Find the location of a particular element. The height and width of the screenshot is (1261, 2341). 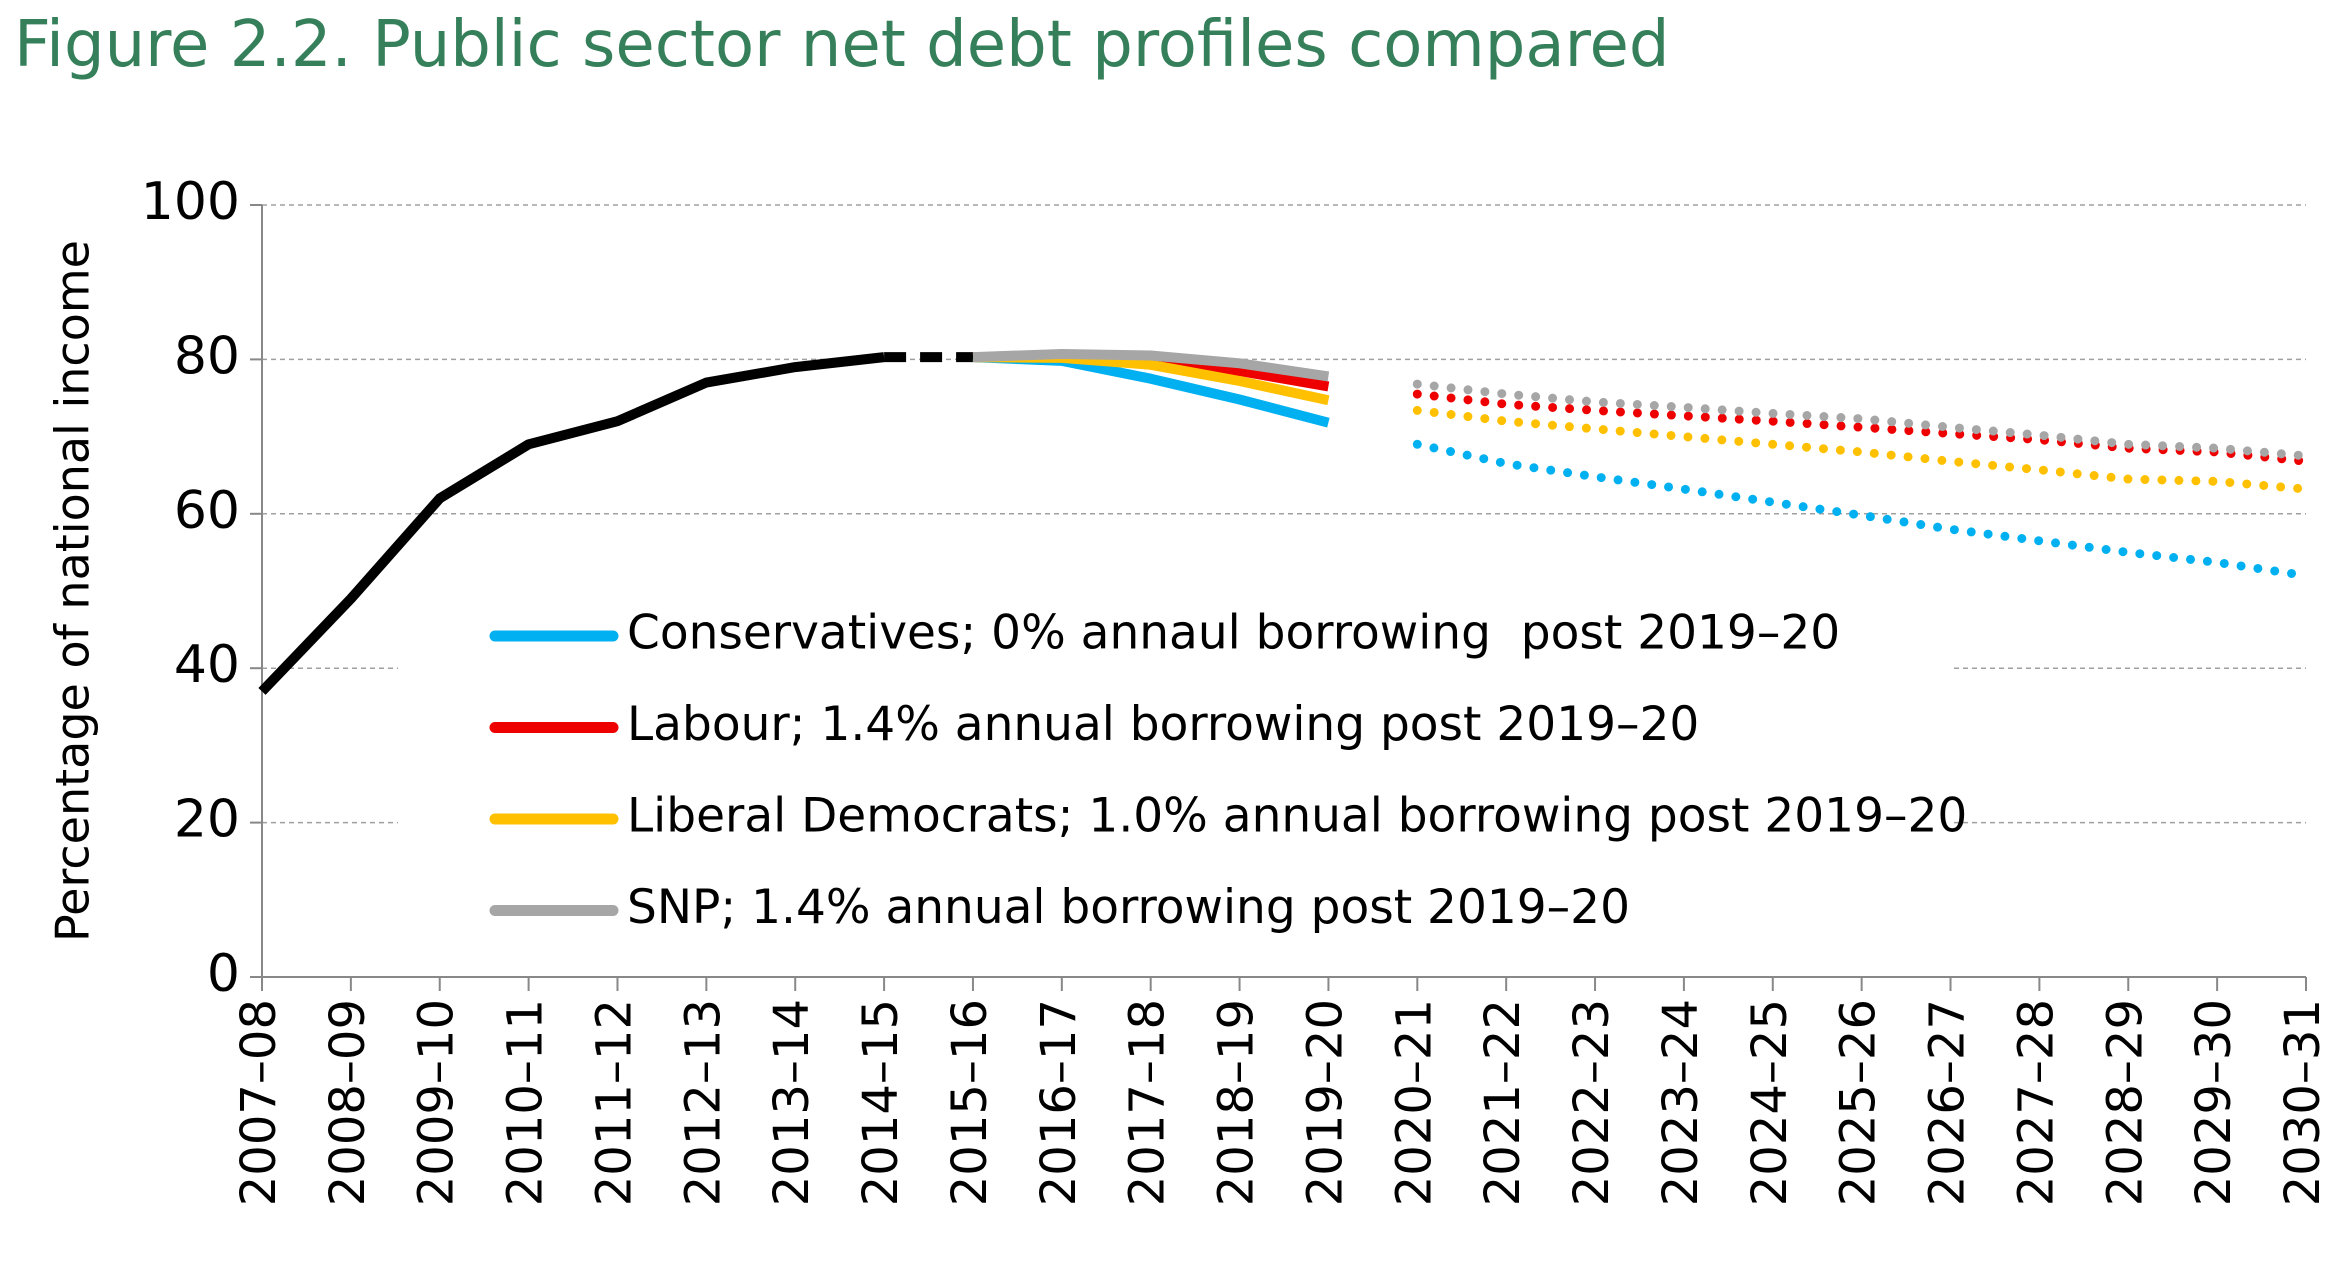

x-tick-label: 2014–15 is located at coordinates (881, 1102).